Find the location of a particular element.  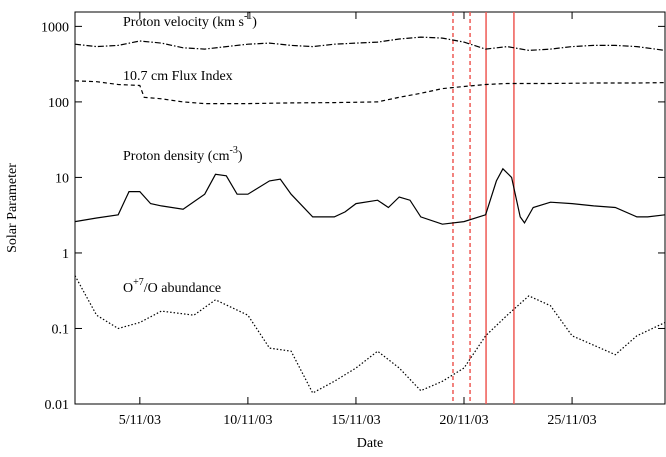

series-label: Proton density (cm-3) is located at coordinates (183, 154).